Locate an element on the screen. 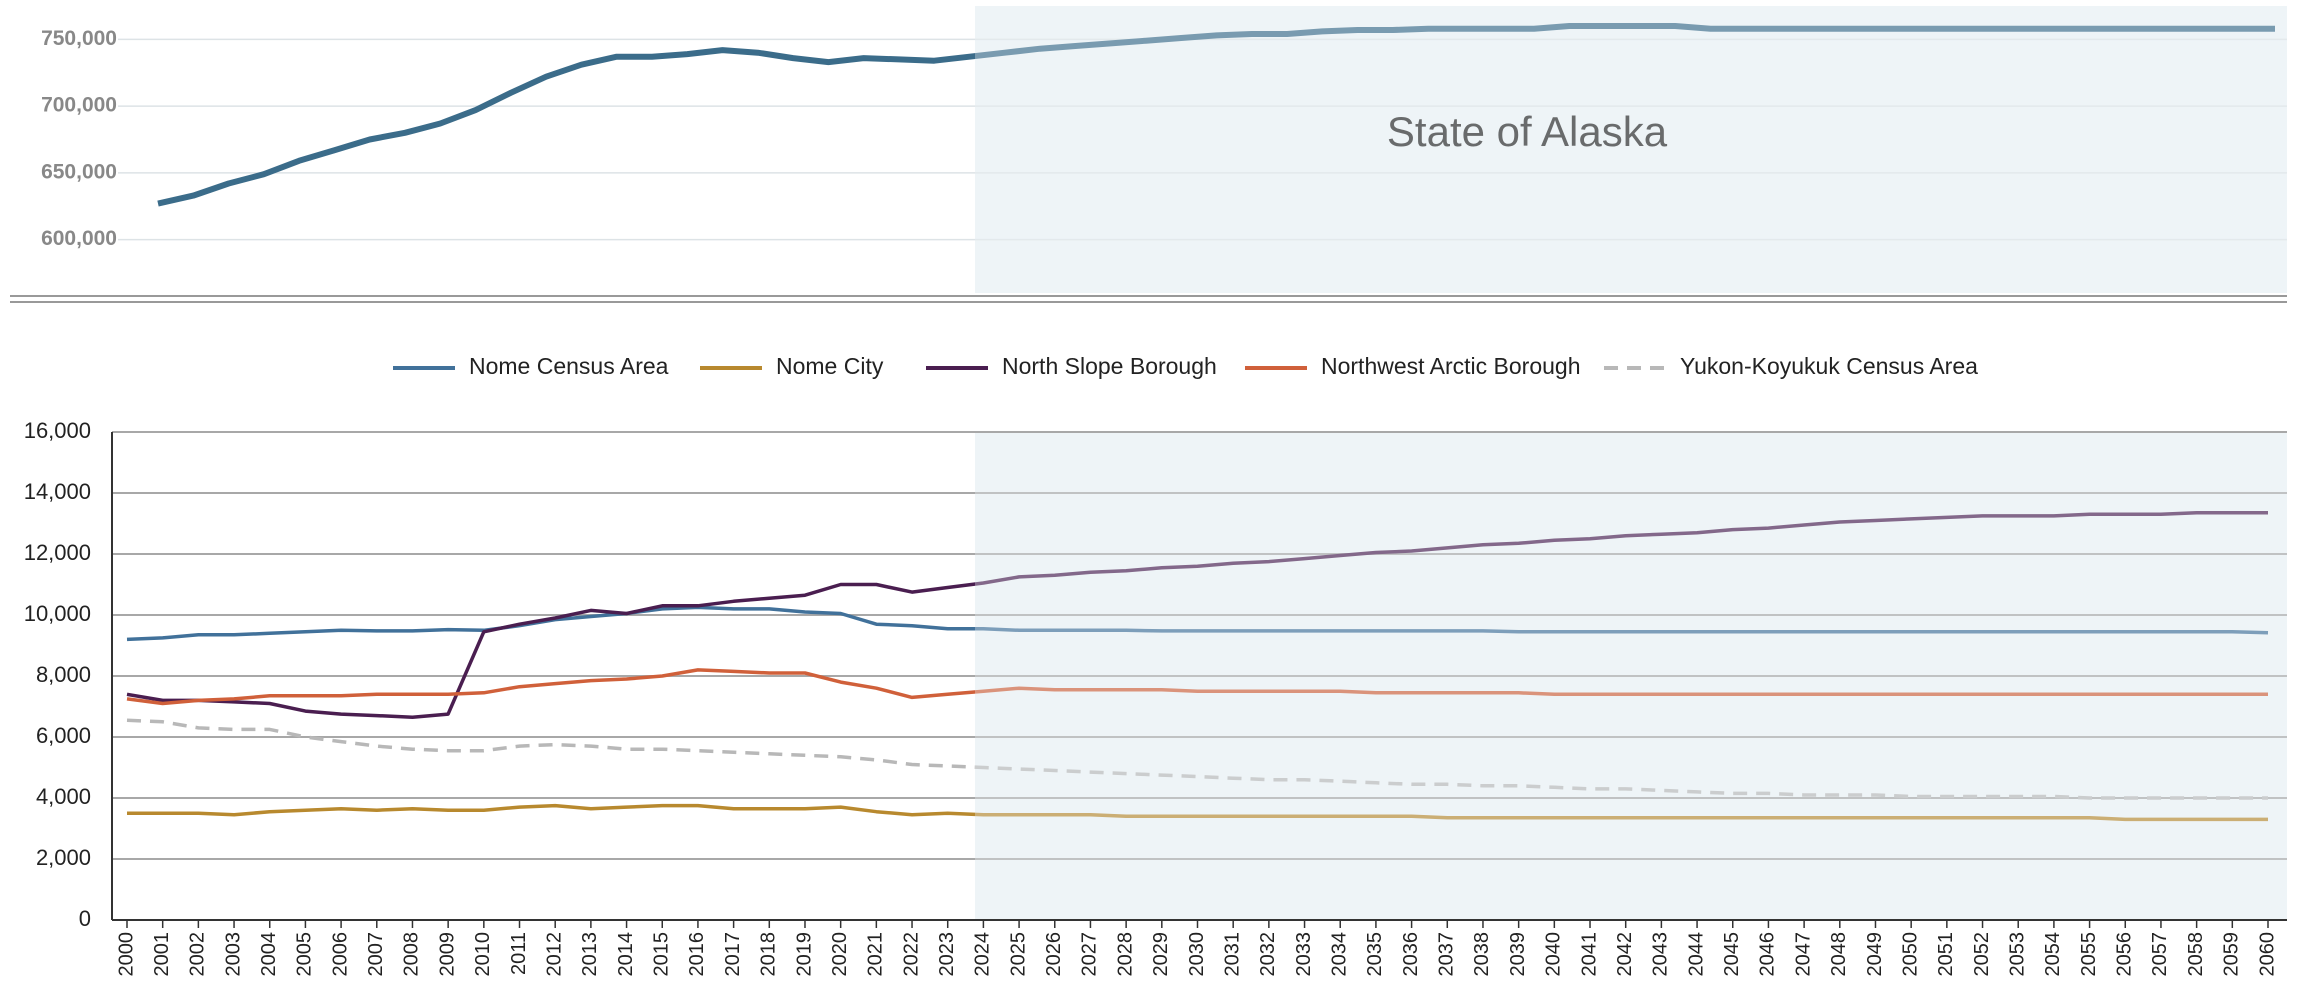 The height and width of the screenshot is (1001, 2297). x-tick-label: 2010 is located at coordinates (483, 954).